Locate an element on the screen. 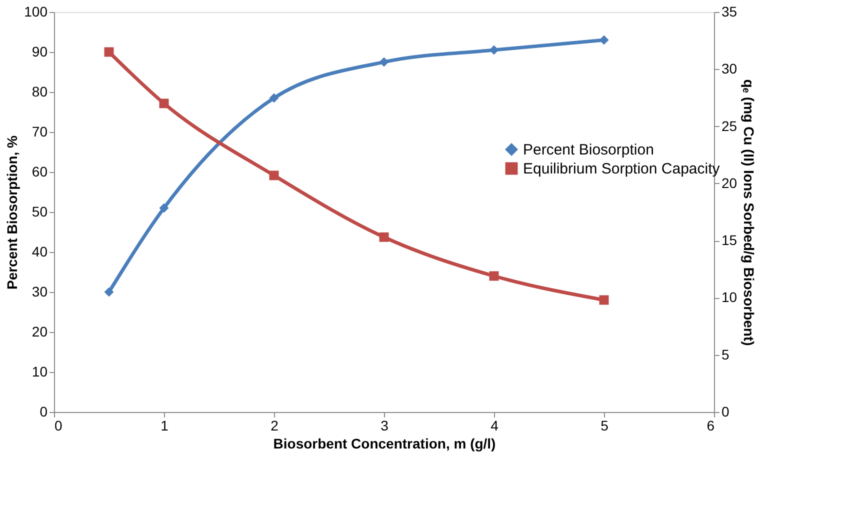 The height and width of the screenshot is (520, 860). y2-tick-label: 0 is located at coordinates (726, 412).